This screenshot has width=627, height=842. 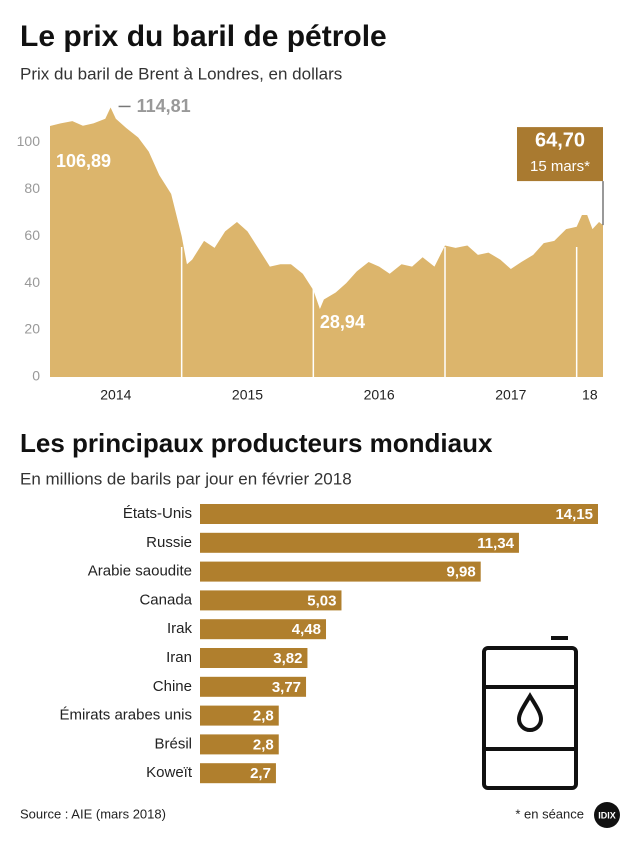 I want to click on y-tick-label: 0, so click(x=36, y=376).